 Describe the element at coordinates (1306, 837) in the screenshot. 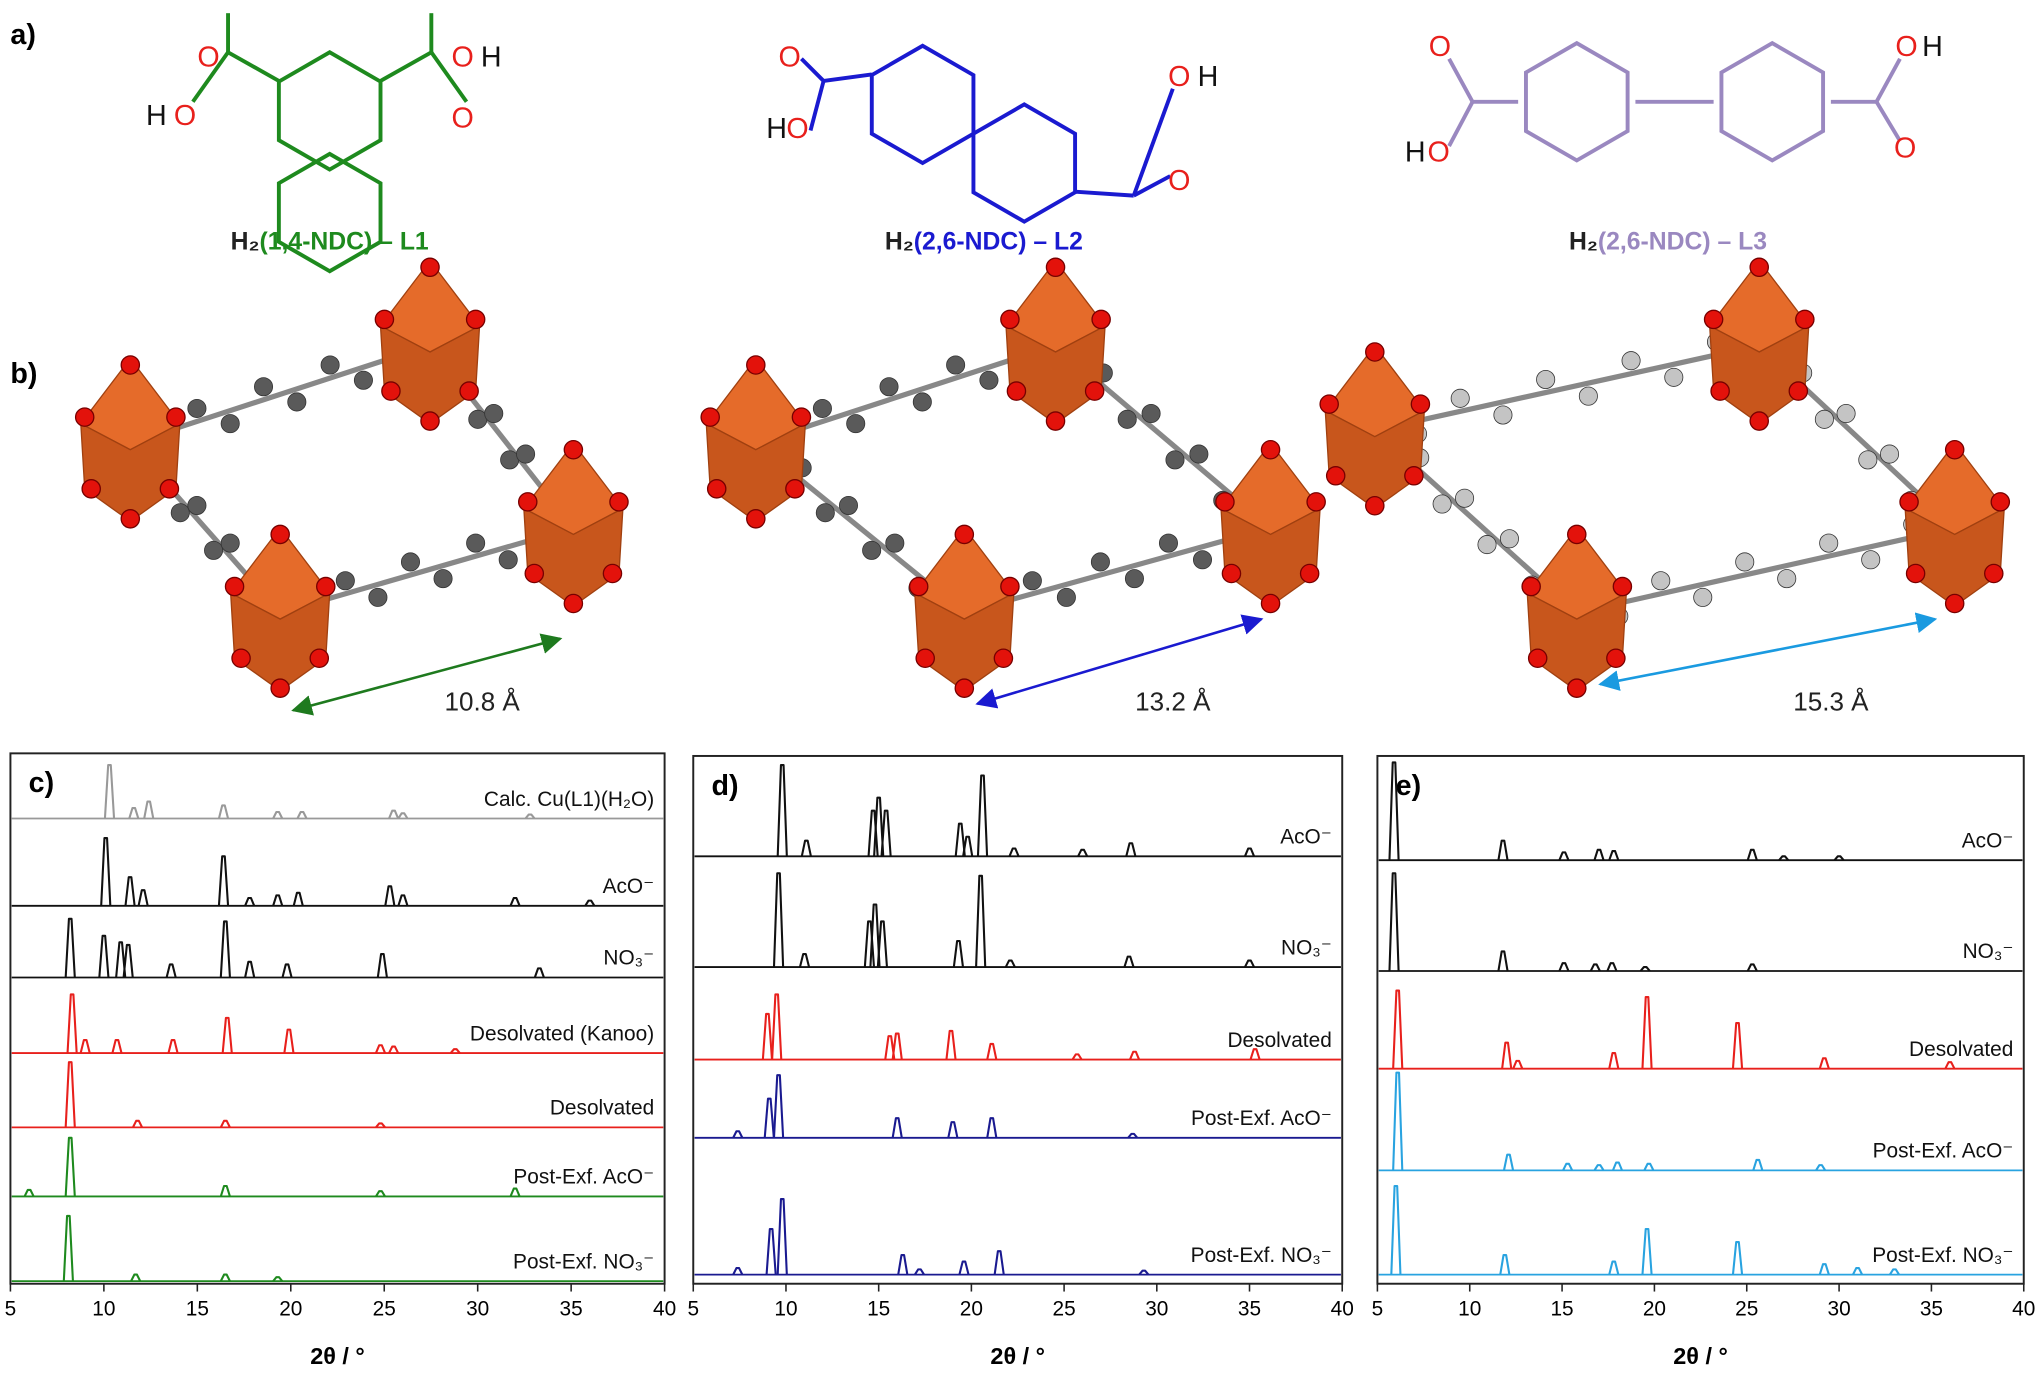

I see `series-label: AcO⁻` at that location.